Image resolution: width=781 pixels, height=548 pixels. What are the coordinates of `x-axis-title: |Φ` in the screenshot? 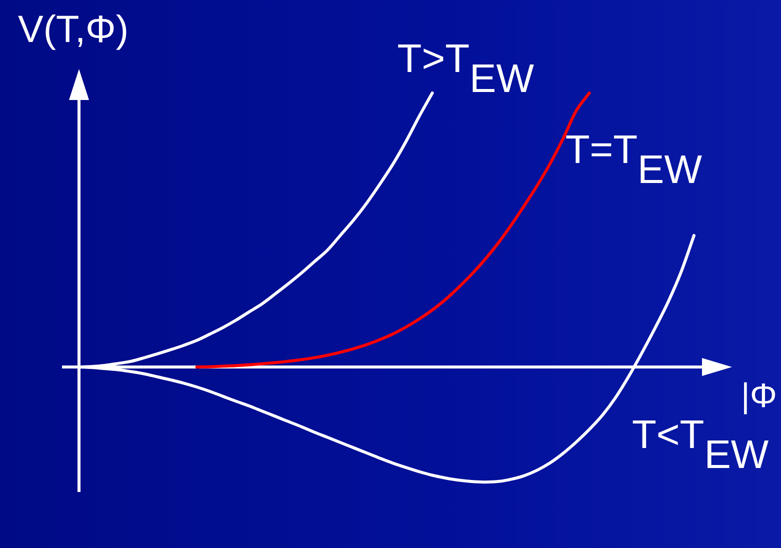 It's located at (759, 396).